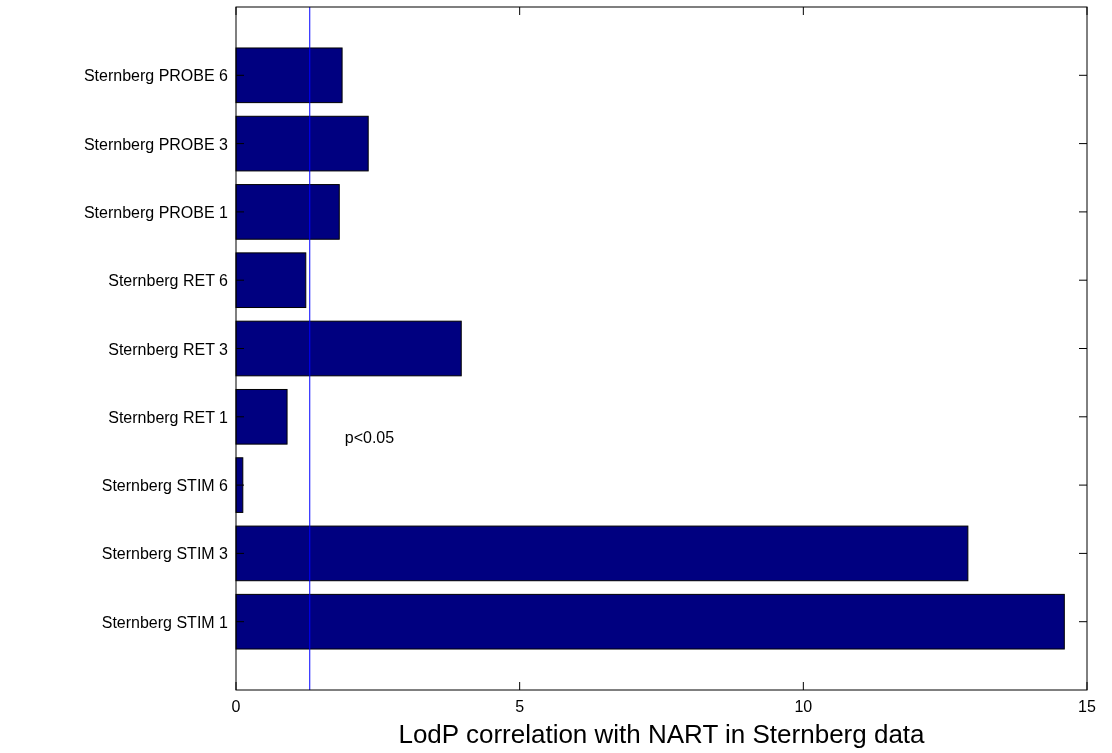 This screenshot has width=1112, height=753. I want to click on x-tick-label: 0, so click(236, 706).